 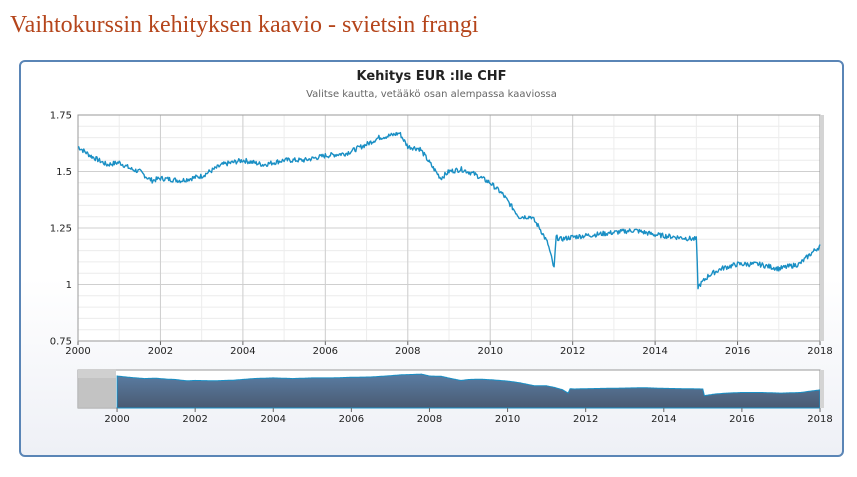 I want to click on navigator-area, so click(x=468, y=391).